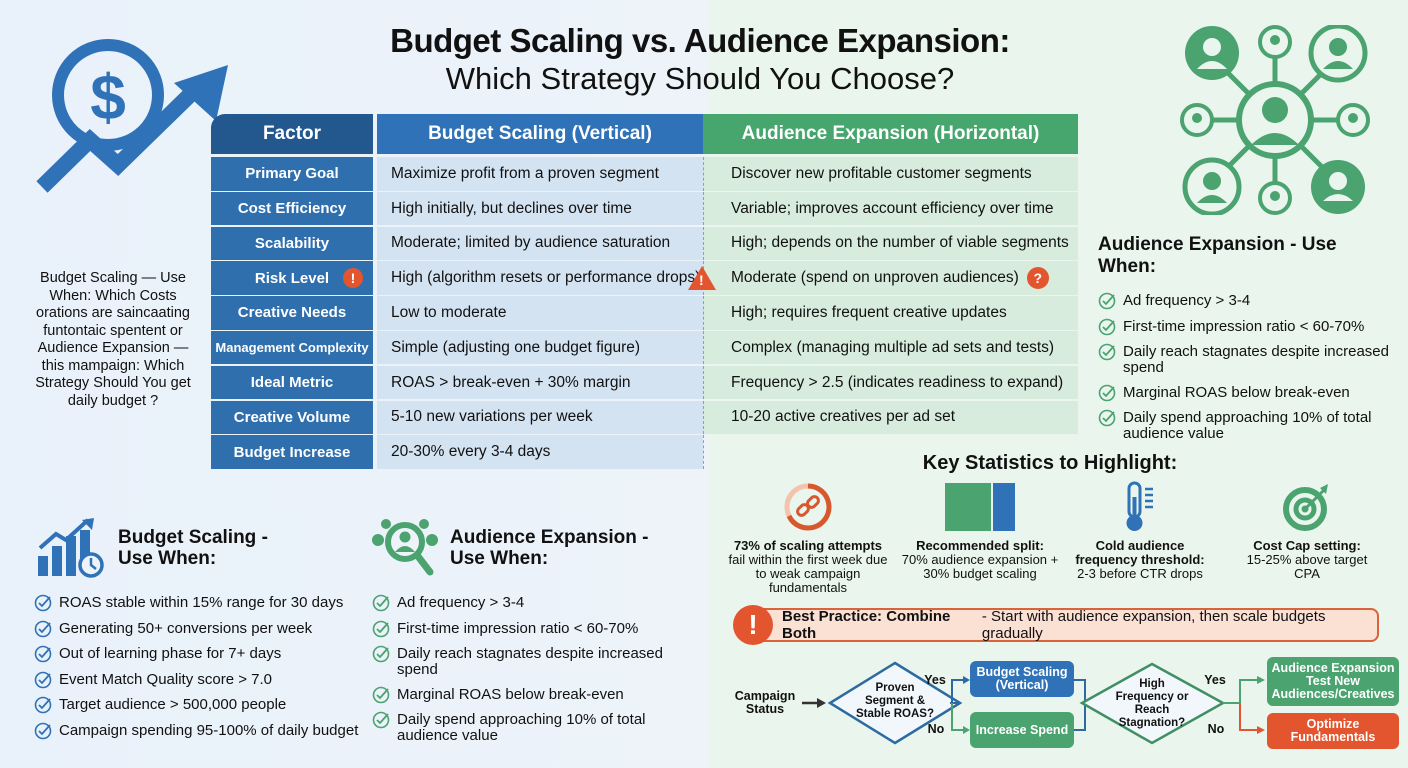 The image size is (1408, 768). I want to click on table-row: Budget Increase 20-30% every 3-4 days, so click(644, 452).